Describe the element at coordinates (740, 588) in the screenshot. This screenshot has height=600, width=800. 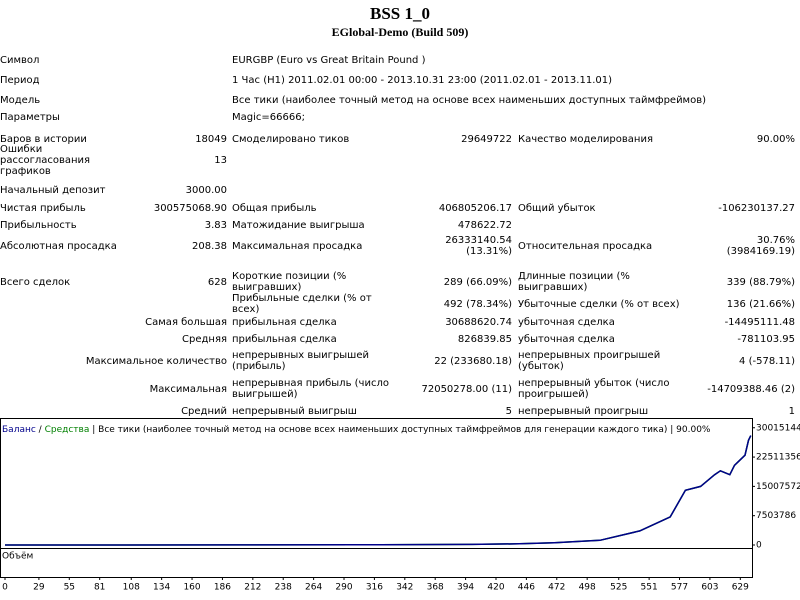
I see `x-tick-label: 629` at that location.